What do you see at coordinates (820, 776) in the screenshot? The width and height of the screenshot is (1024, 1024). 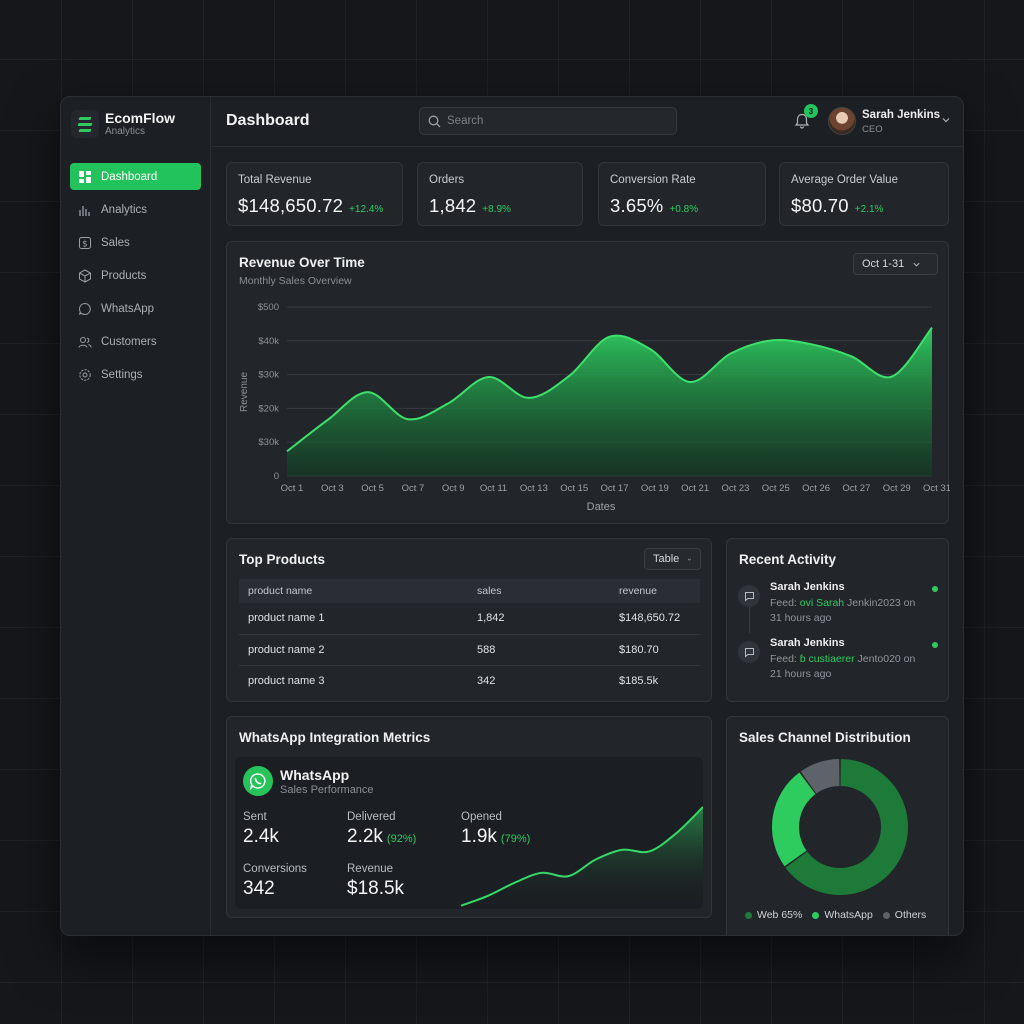 I see `donut-slice-others` at bounding box center [820, 776].